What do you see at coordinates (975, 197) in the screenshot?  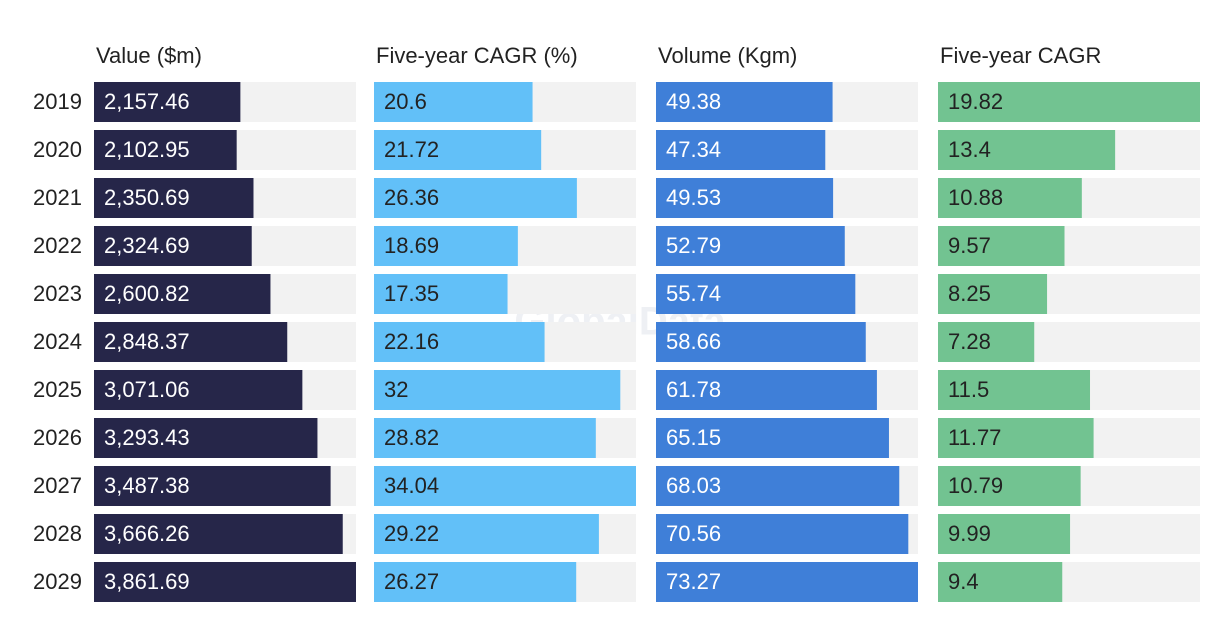 I see `value-label: 10.88` at bounding box center [975, 197].